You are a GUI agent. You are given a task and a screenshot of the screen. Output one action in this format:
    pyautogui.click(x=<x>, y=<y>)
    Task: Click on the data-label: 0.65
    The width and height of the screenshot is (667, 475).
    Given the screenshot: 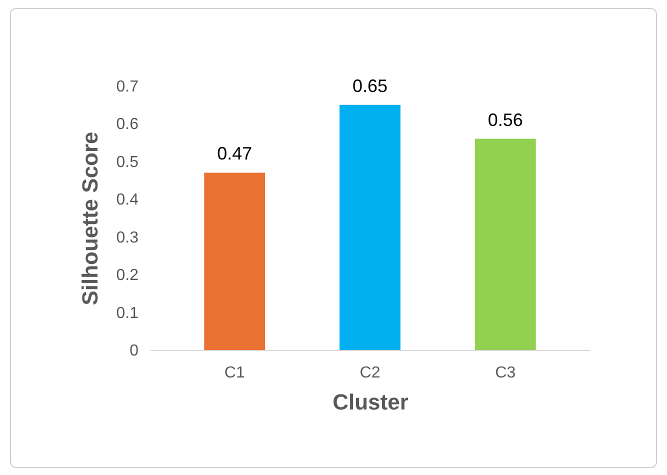 What is the action you would take?
    pyautogui.click(x=370, y=86)
    